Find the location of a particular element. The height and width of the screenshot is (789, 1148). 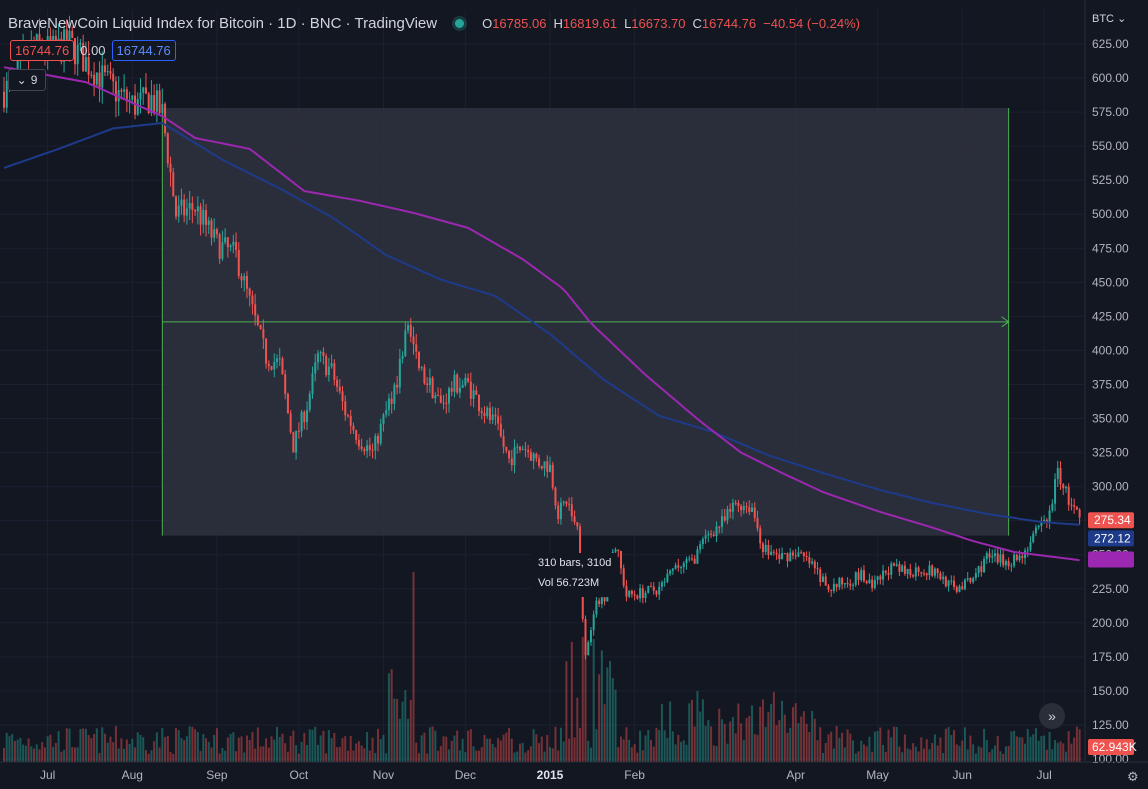

indicators-toggle: ⌄ 9 is located at coordinates (27, 80).